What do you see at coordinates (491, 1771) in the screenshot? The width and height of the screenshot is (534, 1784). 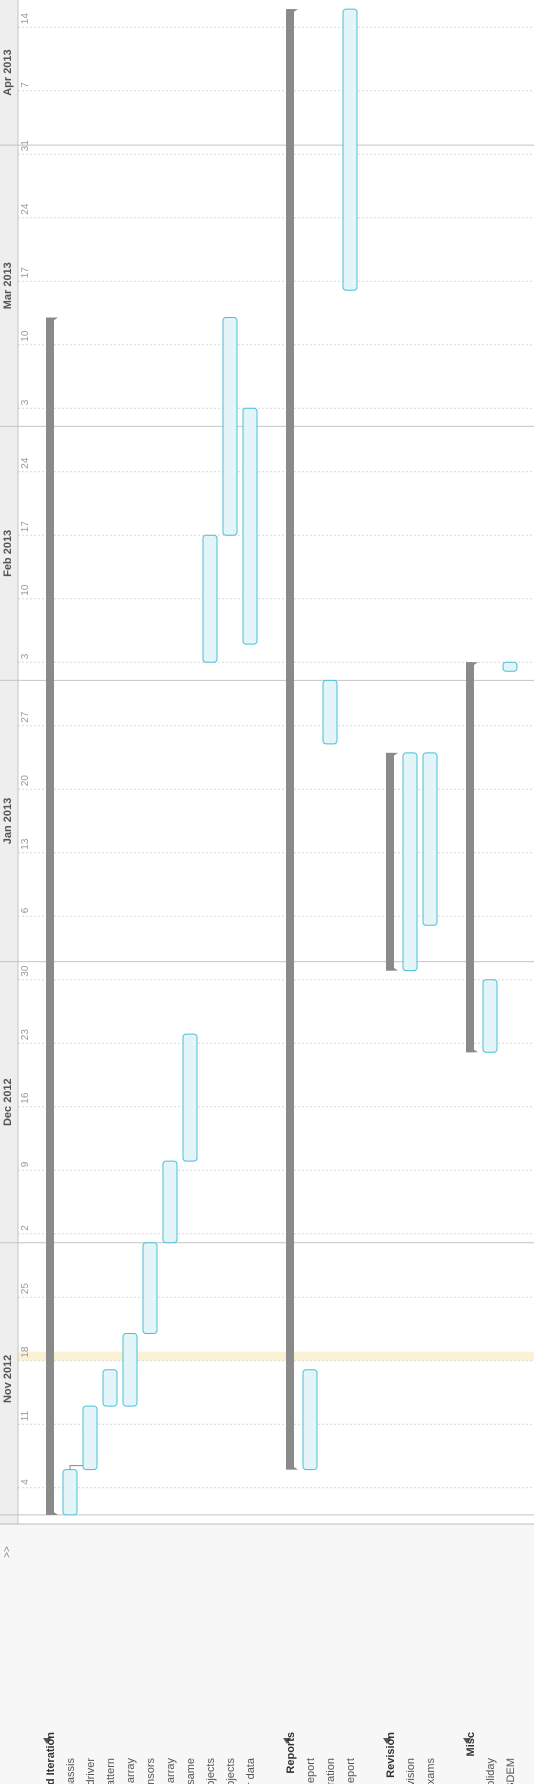 I see `task-label: Christmas Holiday` at bounding box center [491, 1771].